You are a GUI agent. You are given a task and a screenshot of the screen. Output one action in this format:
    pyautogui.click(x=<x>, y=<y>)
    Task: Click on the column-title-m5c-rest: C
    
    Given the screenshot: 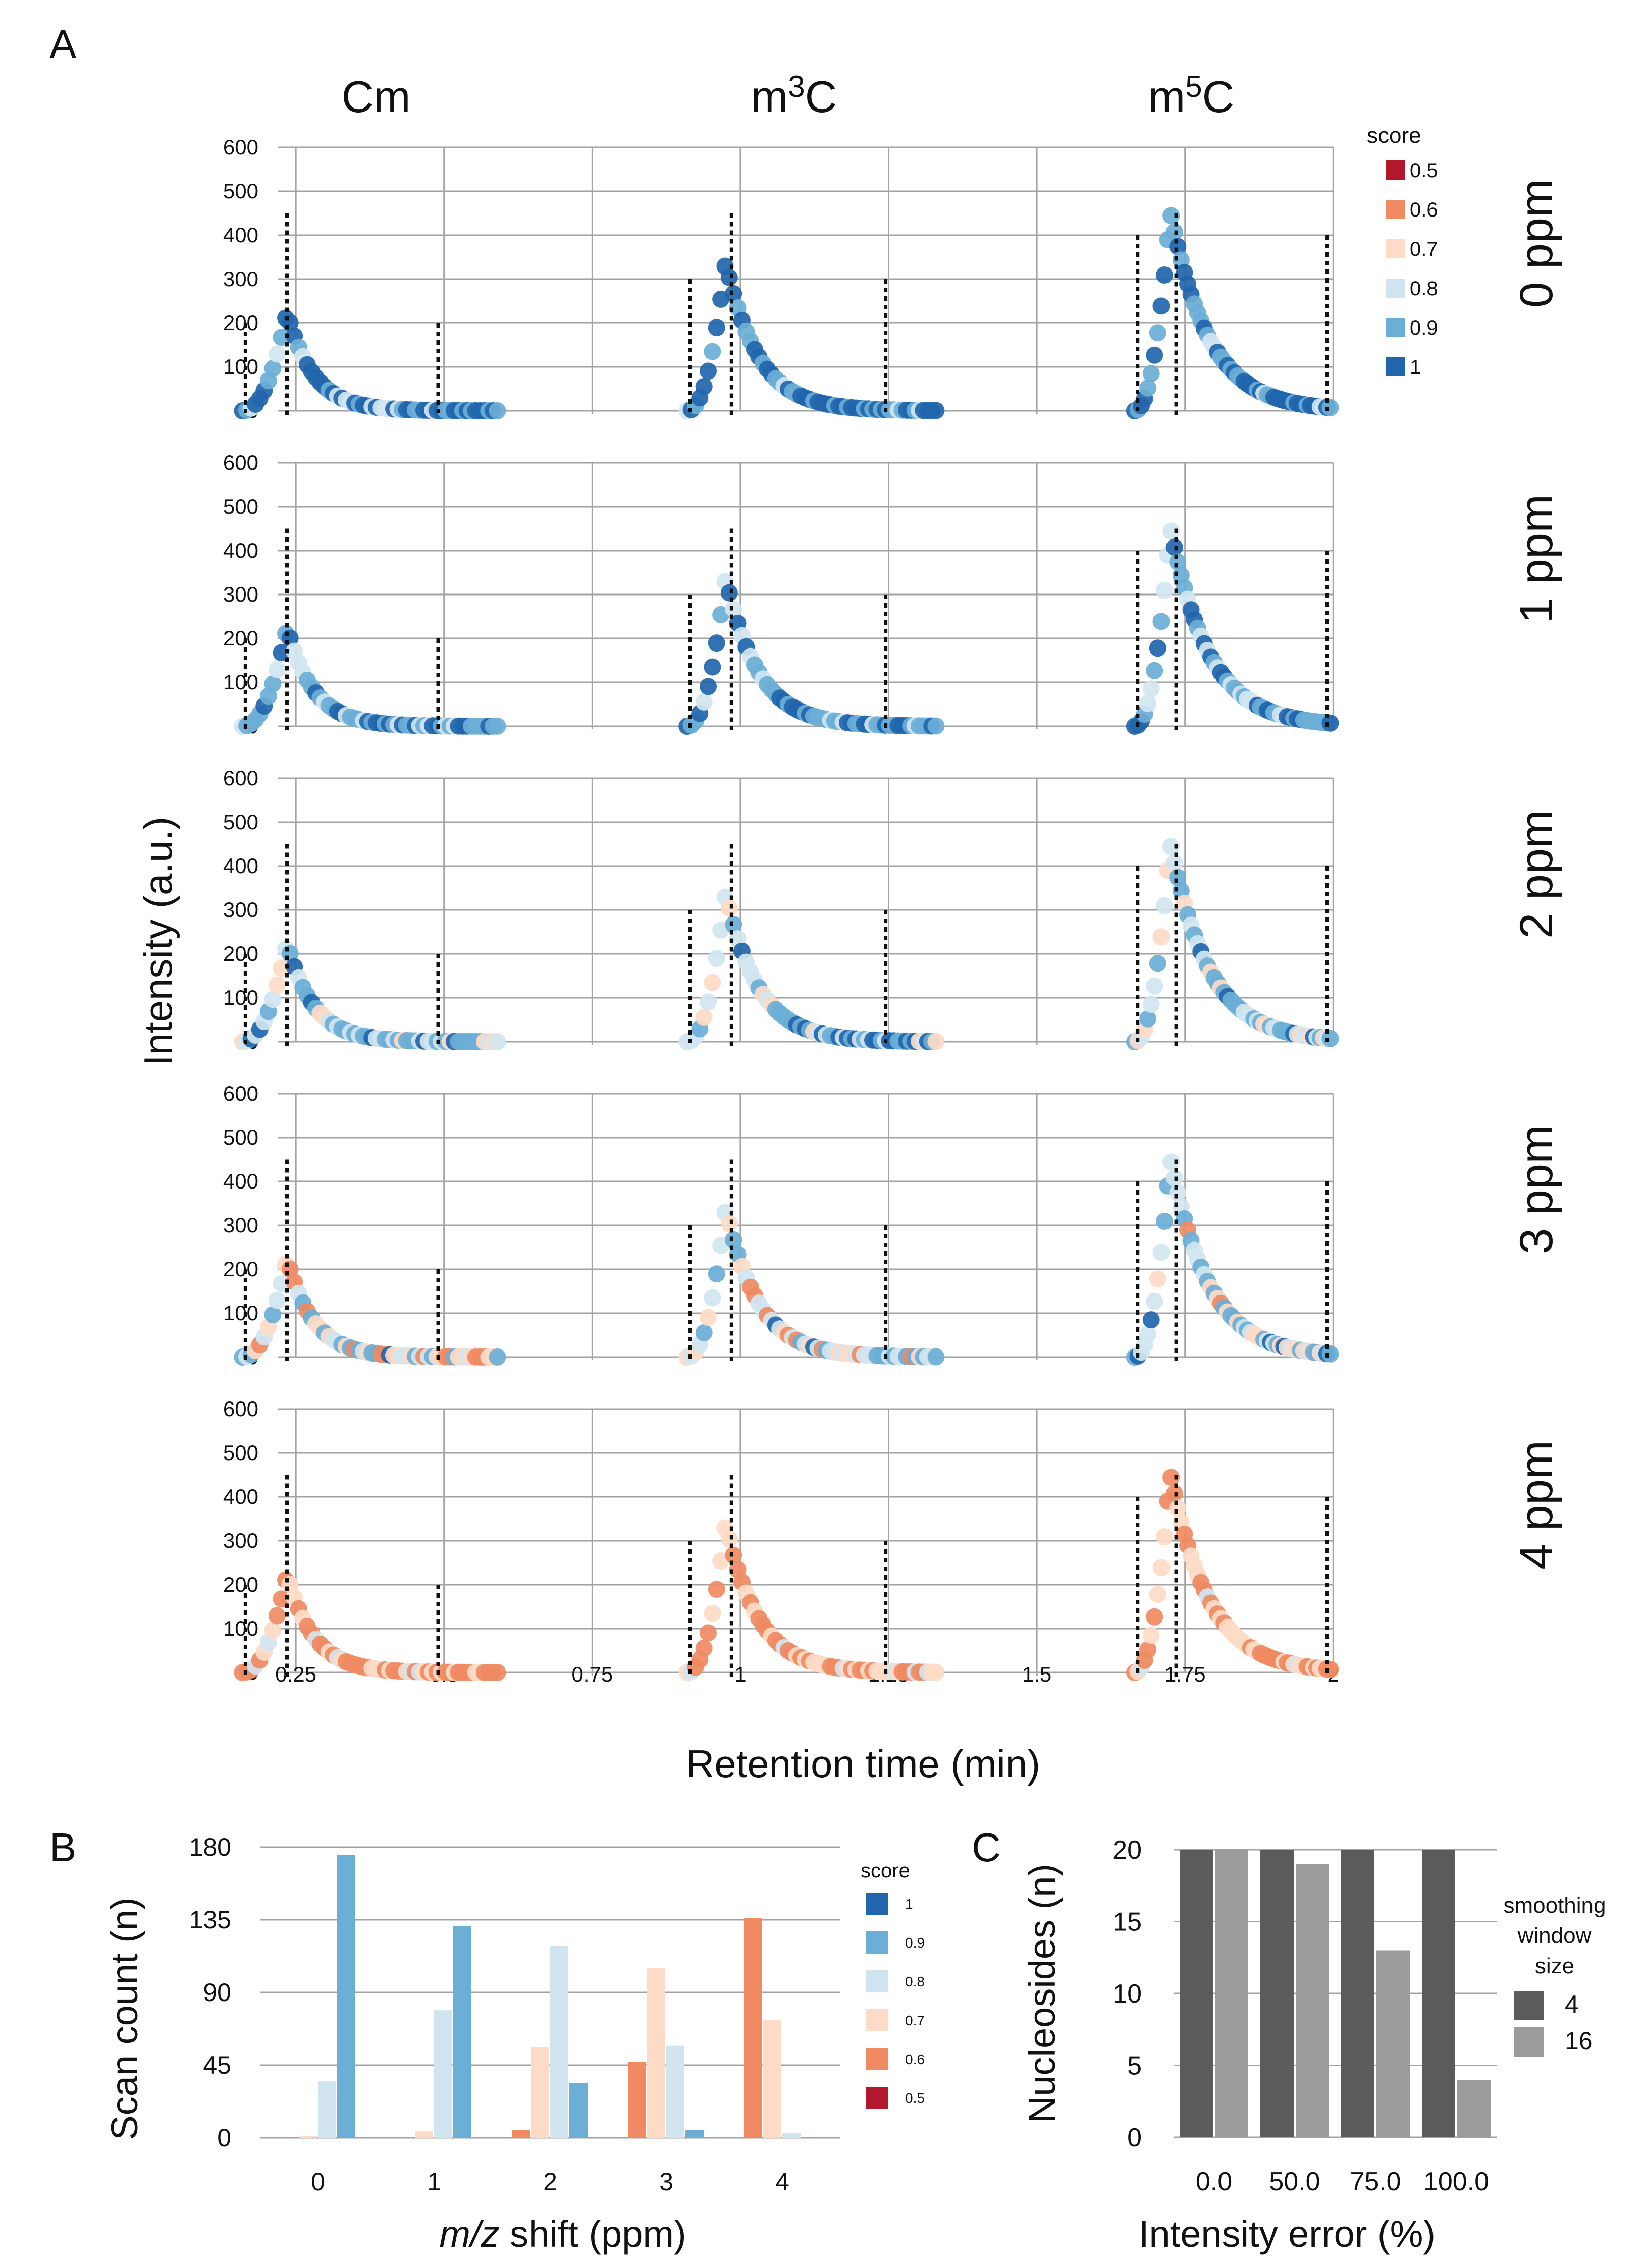 What is the action you would take?
    pyautogui.click(x=1218, y=97)
    